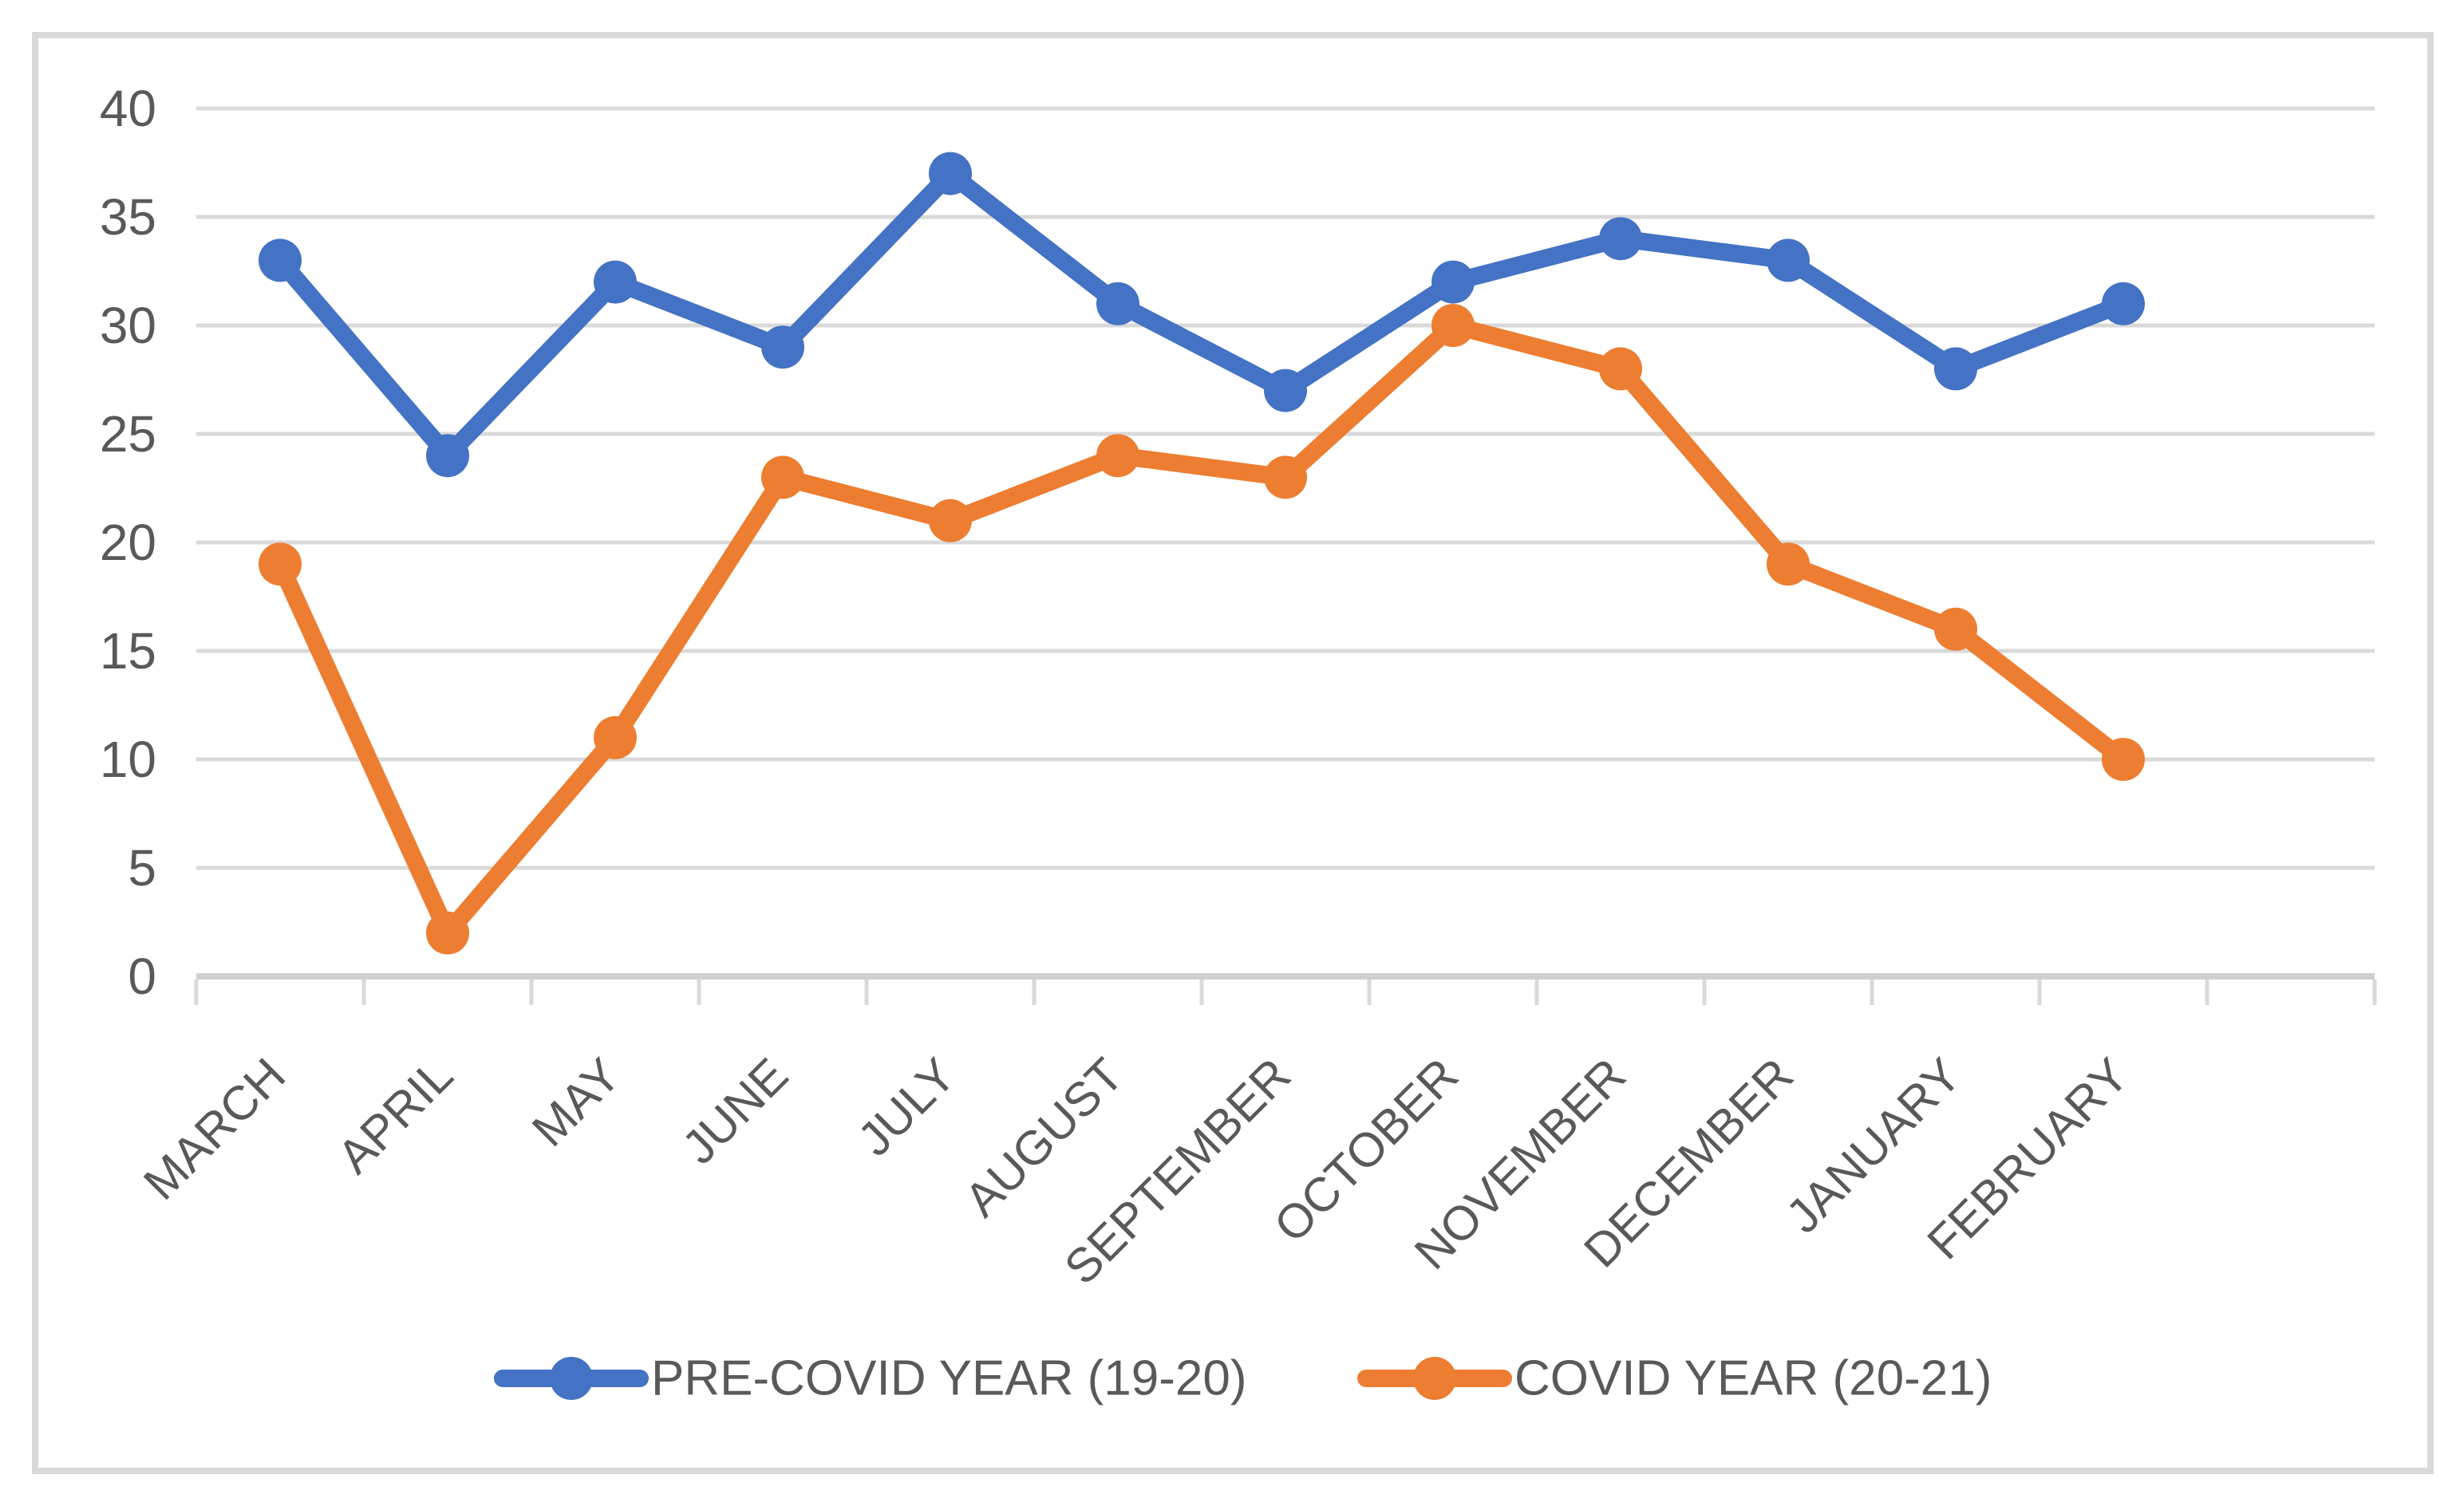  What do you see at coordinates (1753, 1378) in the screenshot?
I see `legend-label-covid-year-20-21: COVID YEAR (20-21)` at bounding box center [1753, 1378].